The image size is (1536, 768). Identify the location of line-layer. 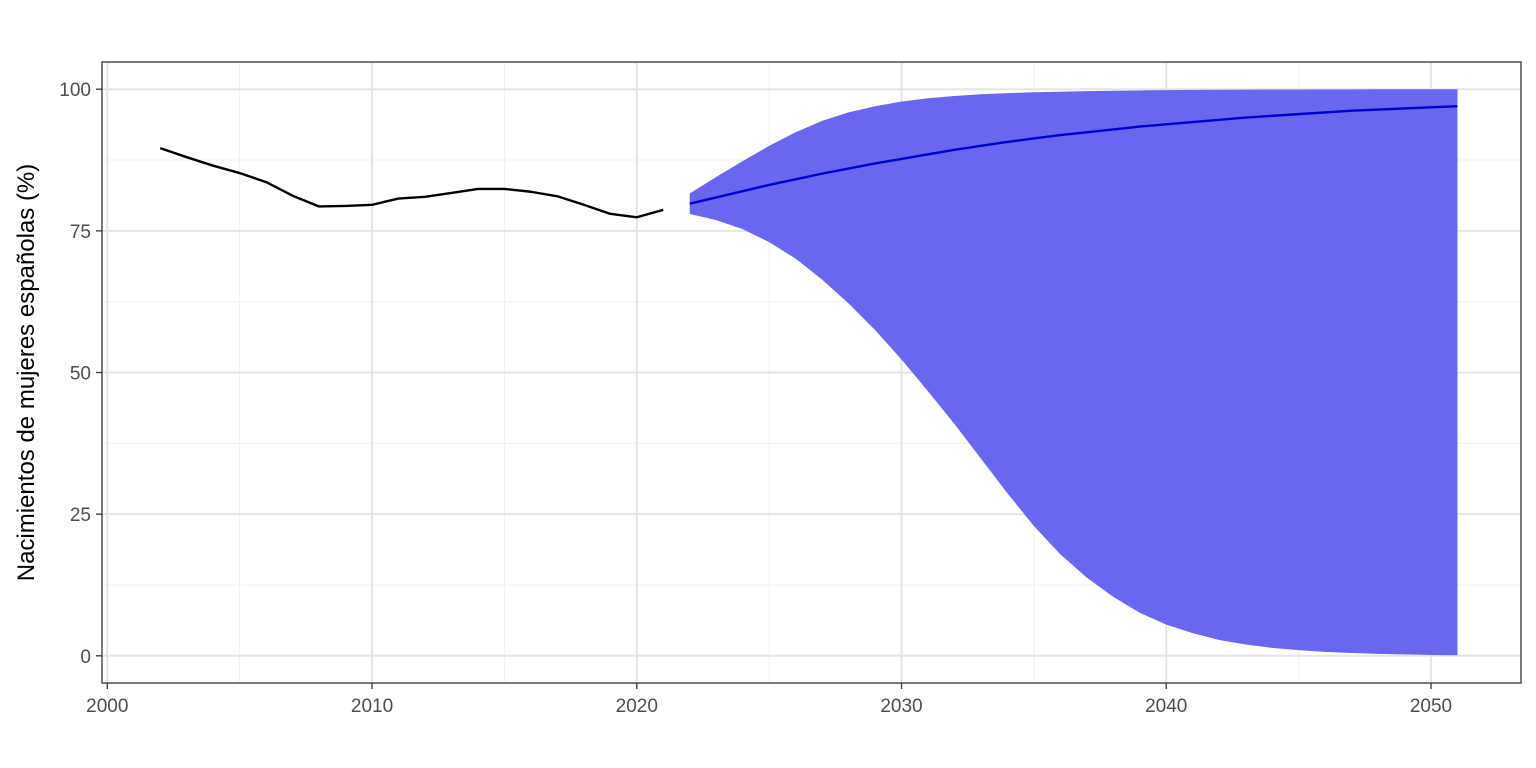
(808, 162).